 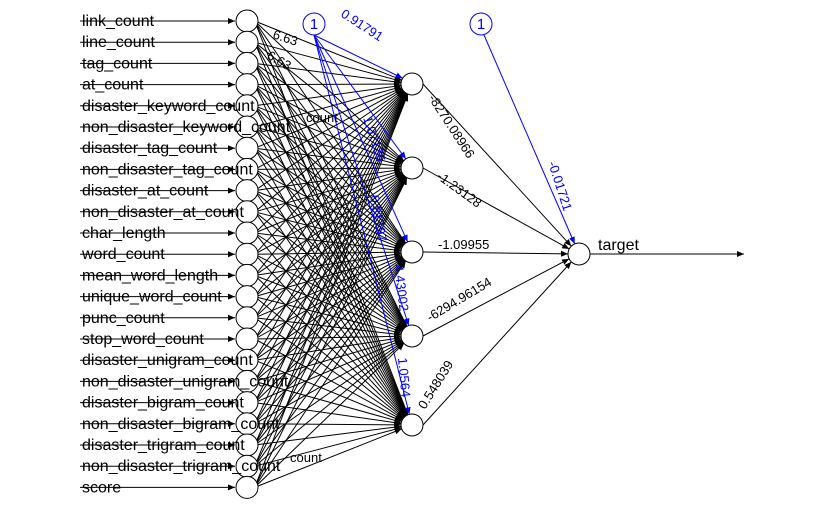 What do you see at coordinates (181, 466) in the screenshot?
I see `input-label: non_disaster_trigram_count` at bounding box center [181, 466].